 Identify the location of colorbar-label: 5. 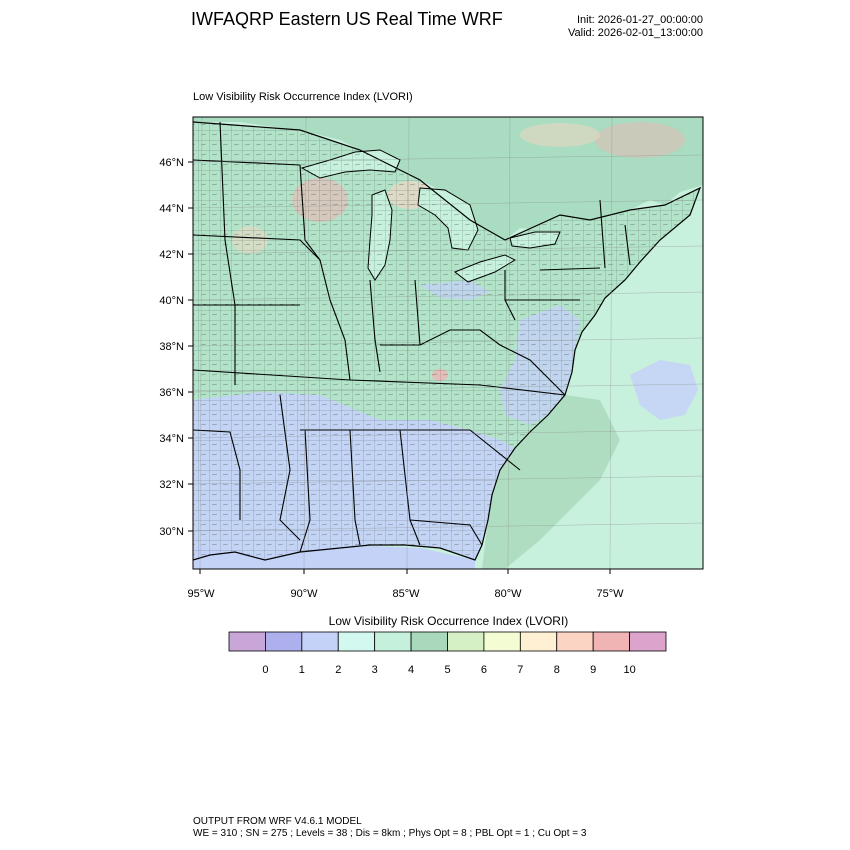
(447, 670).